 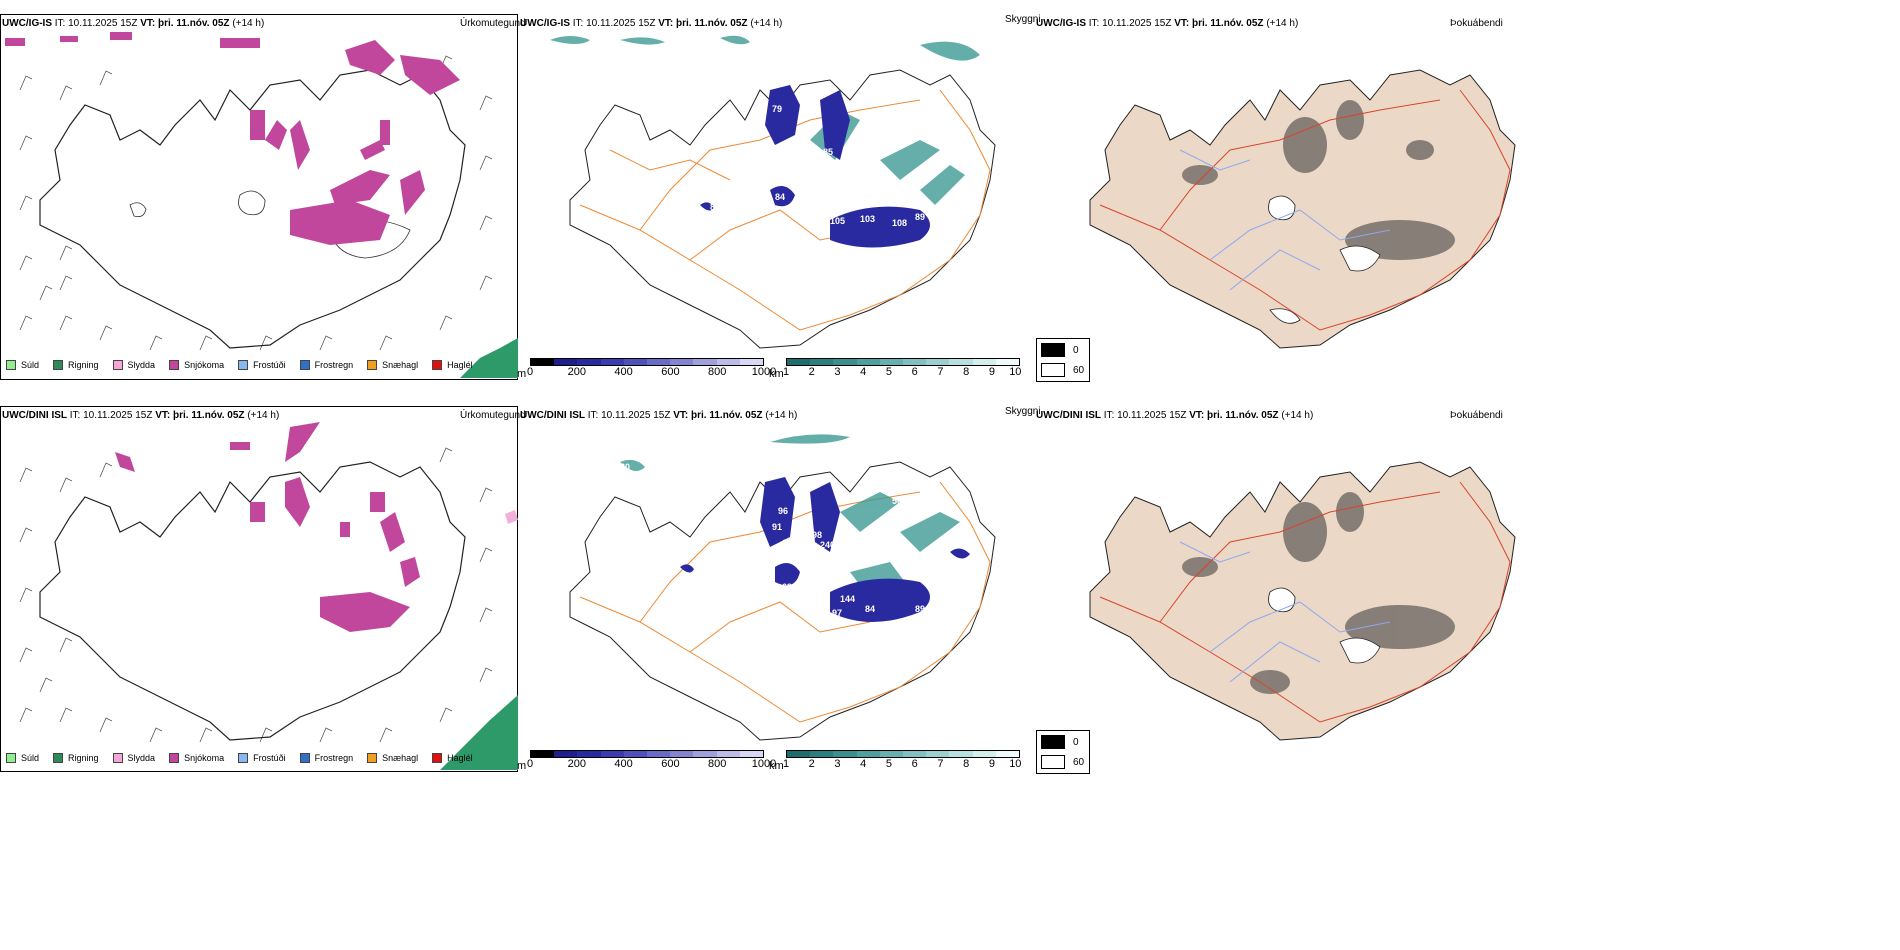 I want to click on vis-label: 227, so click(x=862, y=178).